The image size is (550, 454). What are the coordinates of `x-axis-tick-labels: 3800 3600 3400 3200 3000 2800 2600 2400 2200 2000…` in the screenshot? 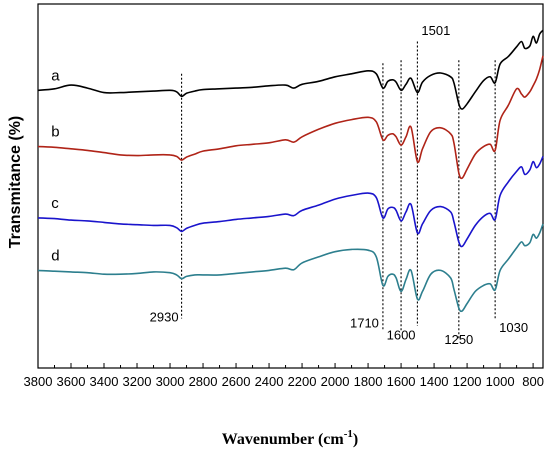 It's located at (284, 381).